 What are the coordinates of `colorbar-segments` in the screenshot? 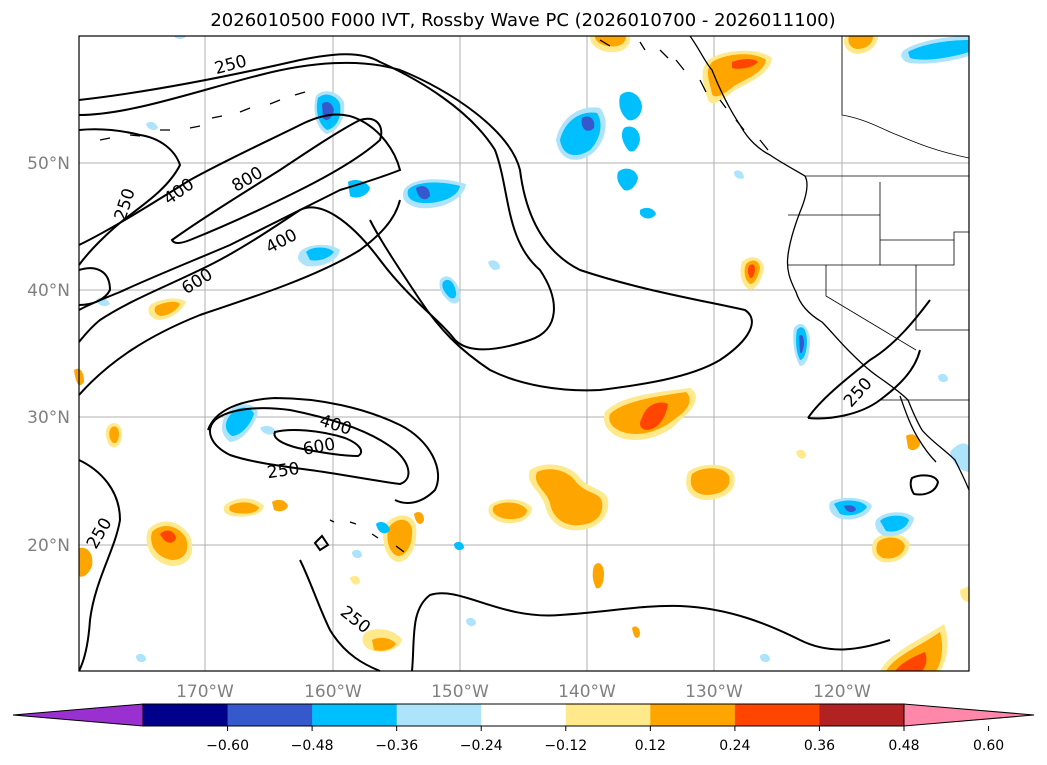 It's located at (524, 715).